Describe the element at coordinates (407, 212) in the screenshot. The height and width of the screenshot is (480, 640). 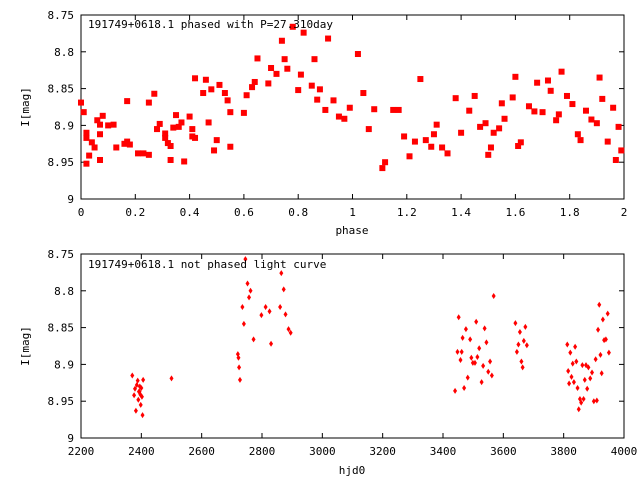
I see `phased-x-tick-label: 1.2` at that location.